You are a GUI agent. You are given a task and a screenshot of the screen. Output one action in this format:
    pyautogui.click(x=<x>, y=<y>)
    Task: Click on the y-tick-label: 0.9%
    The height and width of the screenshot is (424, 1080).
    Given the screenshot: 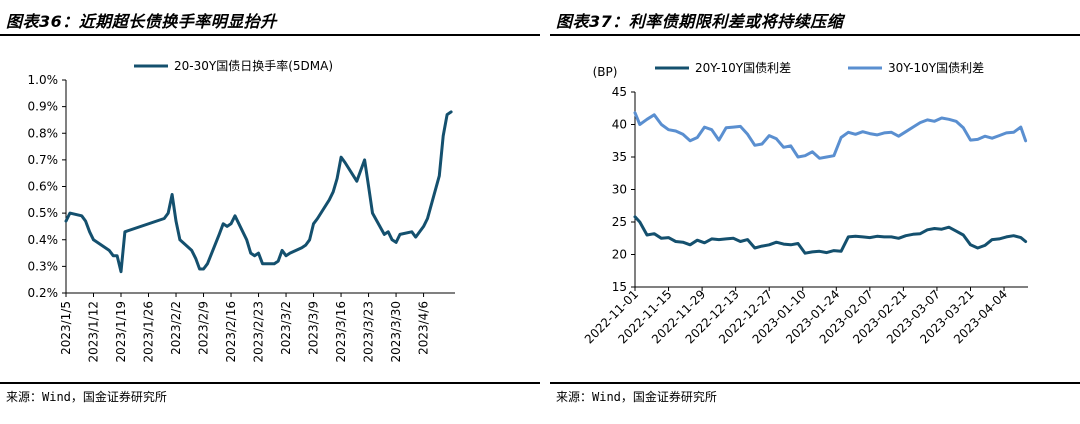 What is the action you would take?
    pyautogui.click(x=43, y=107)
    